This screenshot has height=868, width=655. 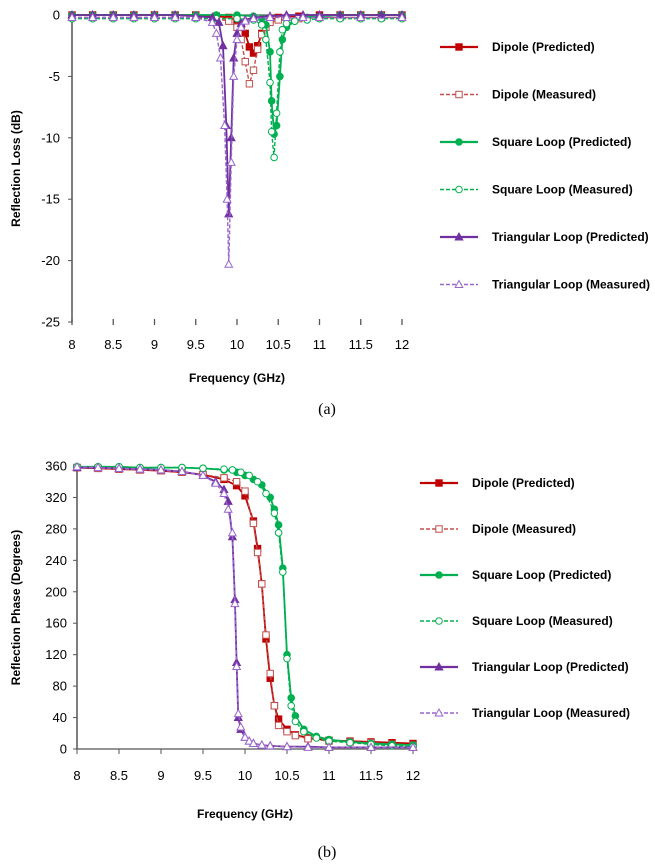 What do you see at coordinates (16, 168) in the screenshot?
I see `y-axis-label: Reflection Loss (dB)` at bounding box center [16, 168].